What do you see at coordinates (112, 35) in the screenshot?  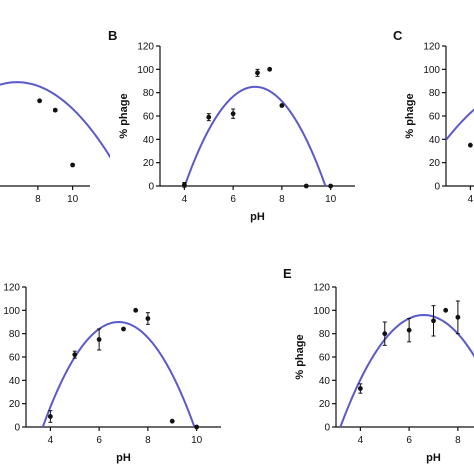 I see `panel-letter: B` at bounding box center [112, 35].